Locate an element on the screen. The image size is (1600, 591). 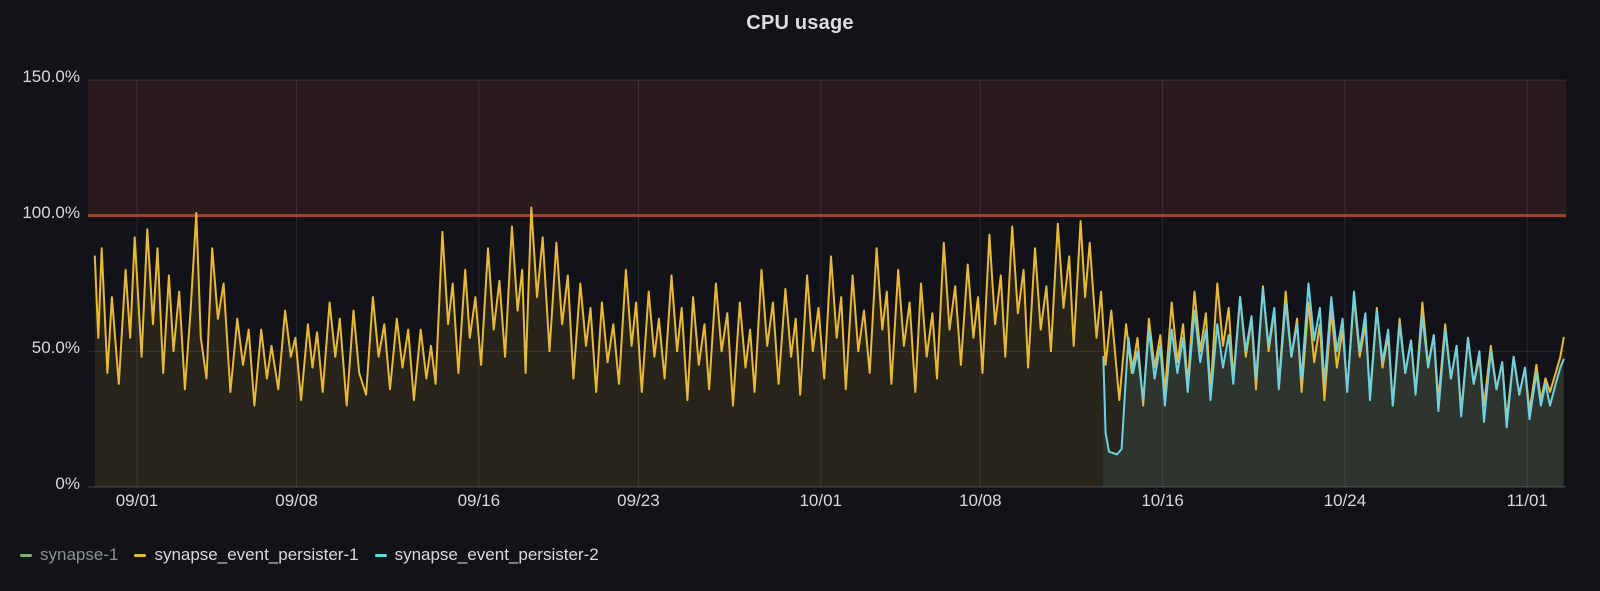
legend-item-label: synapse_event_persister-1 is located at coordinates (256, 554).